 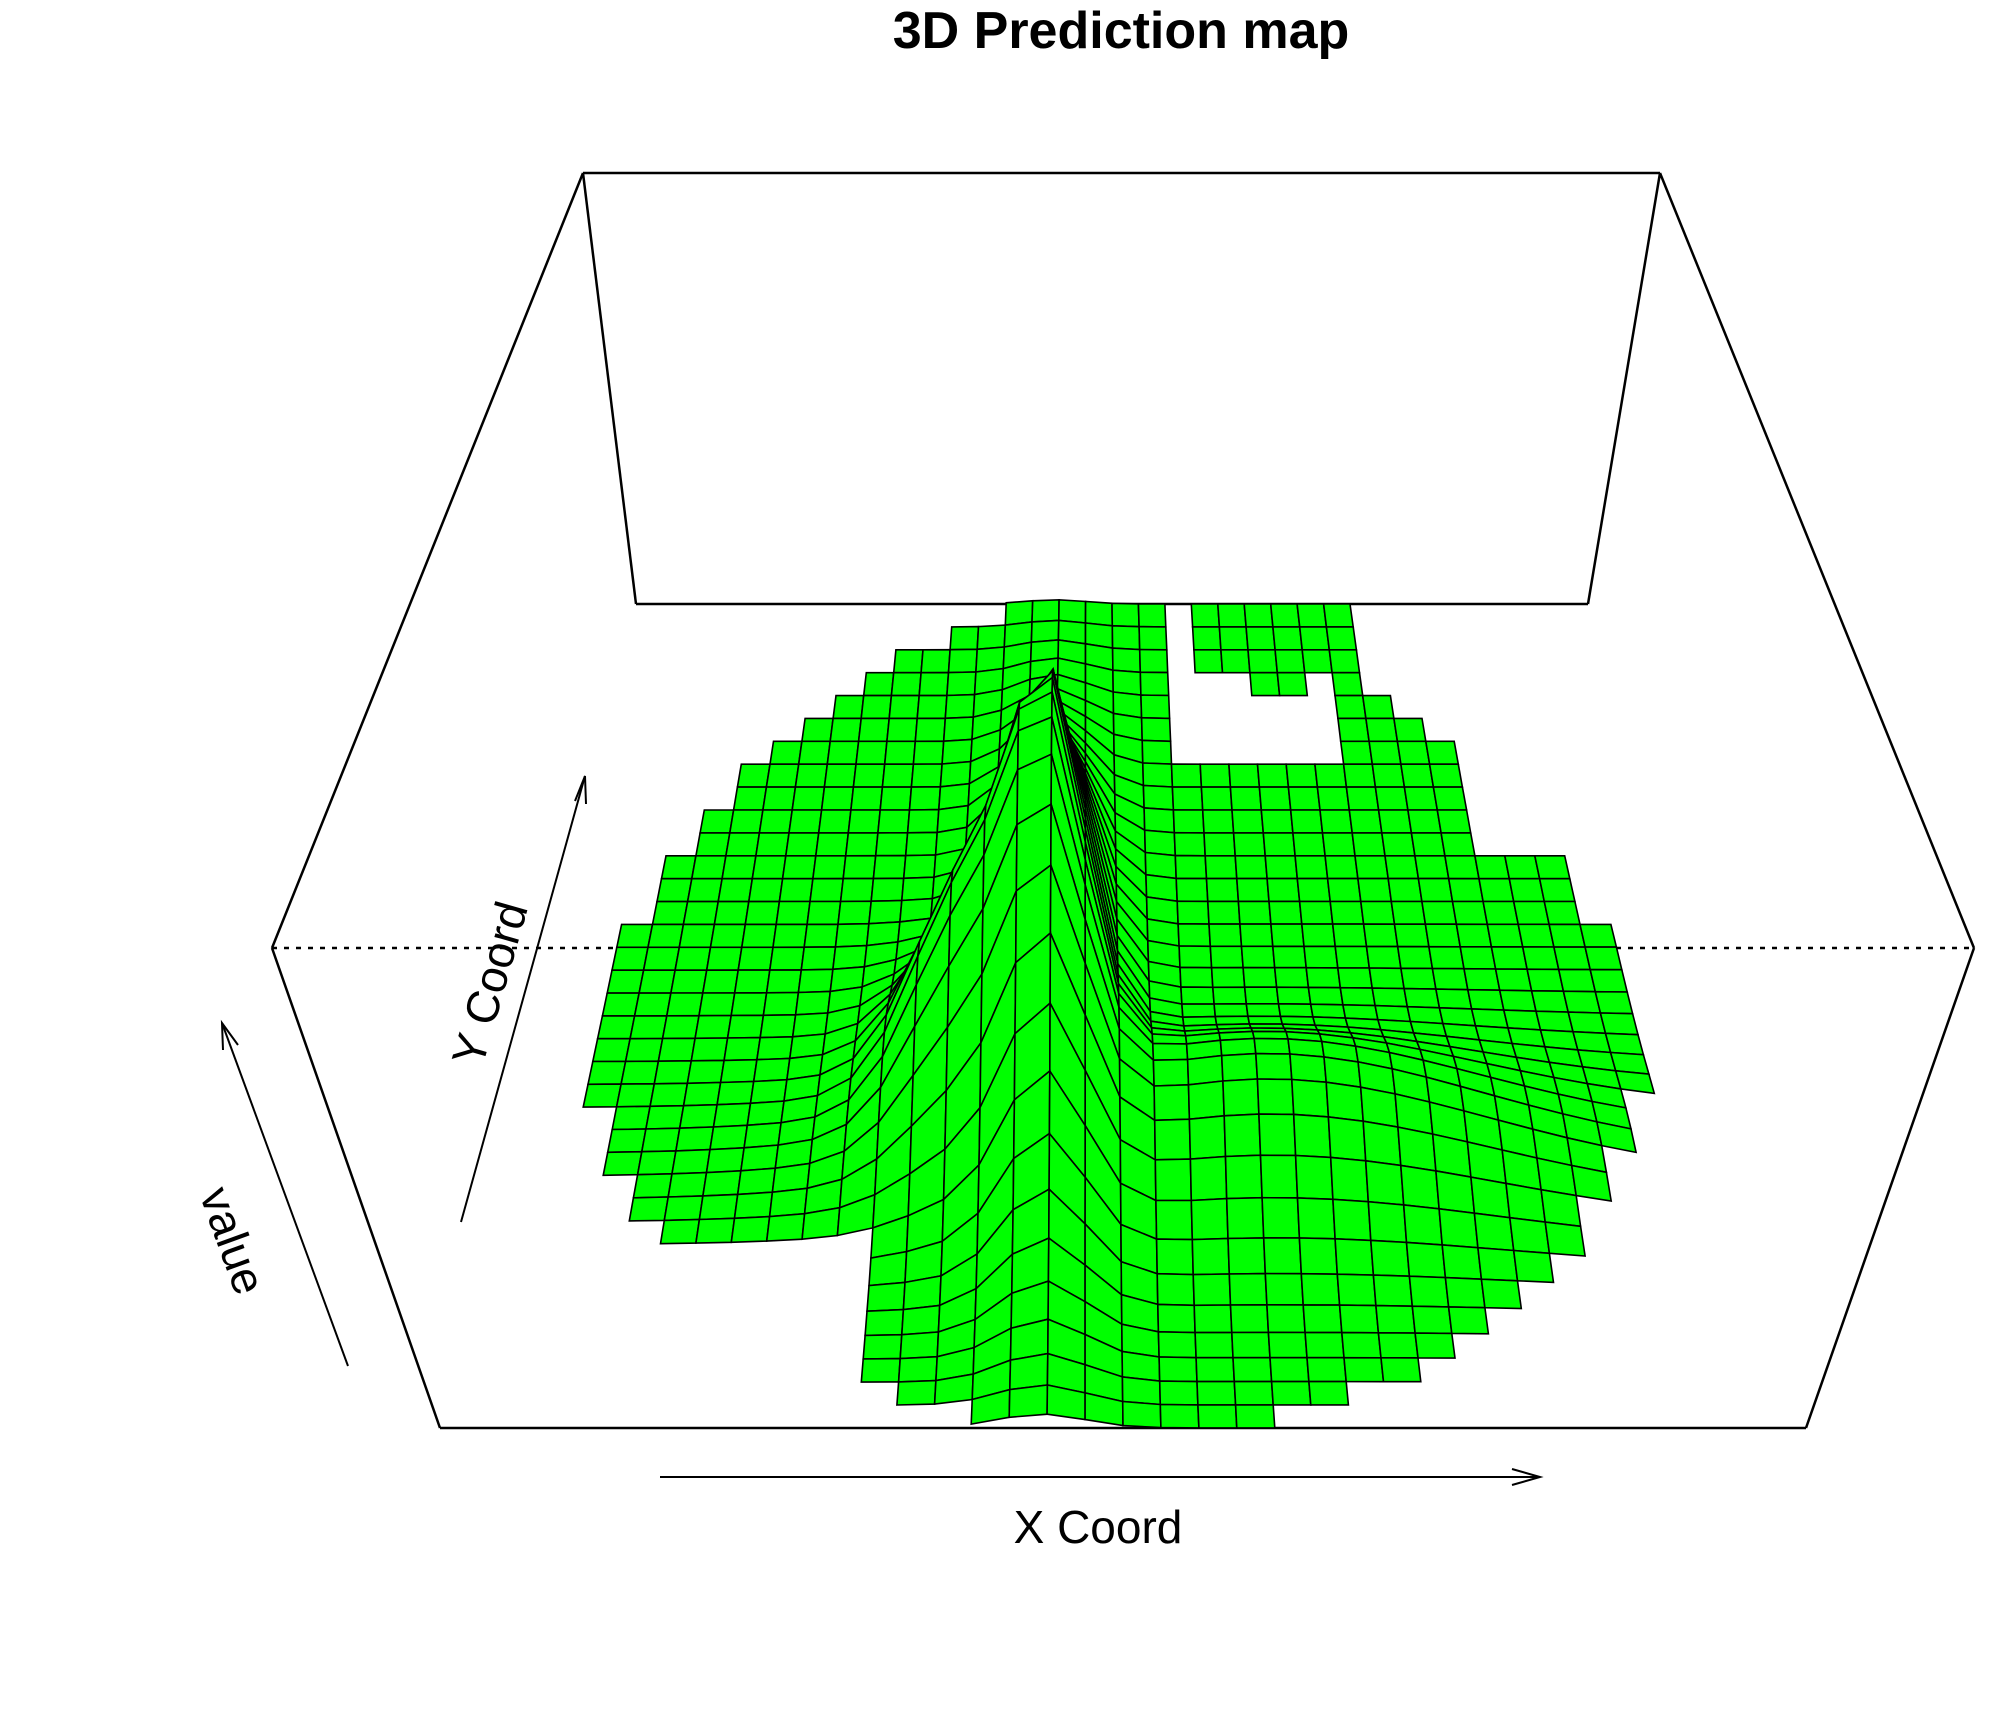 I want to click on box-left-top-edge, so click(x=427, y=560).